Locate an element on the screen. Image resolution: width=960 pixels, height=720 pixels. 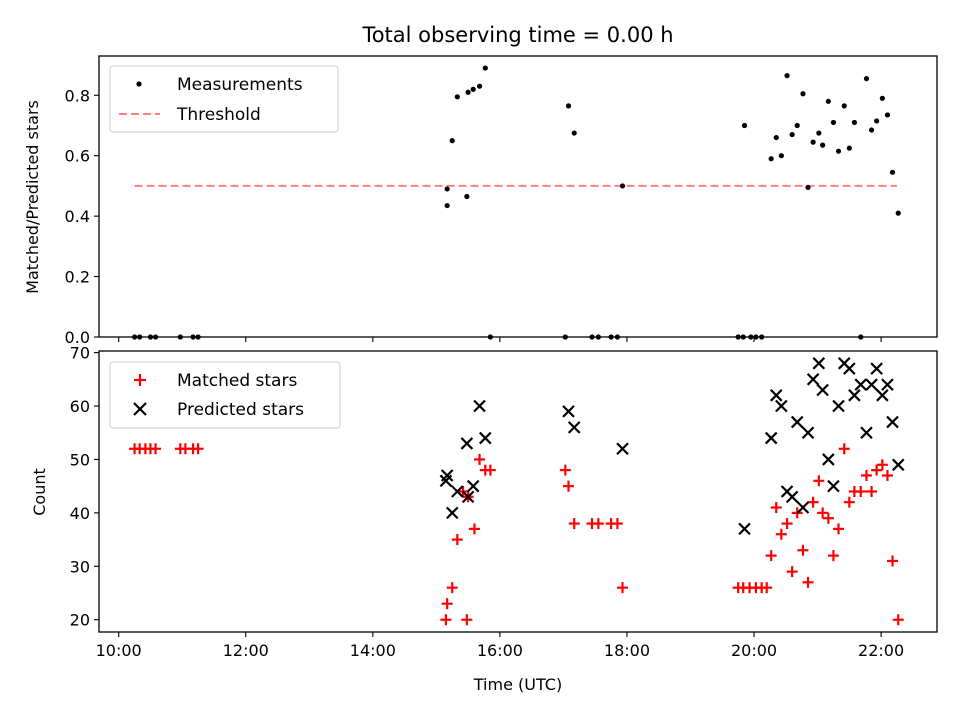
legend-marker-predicted is located at coordinates (140, 409).